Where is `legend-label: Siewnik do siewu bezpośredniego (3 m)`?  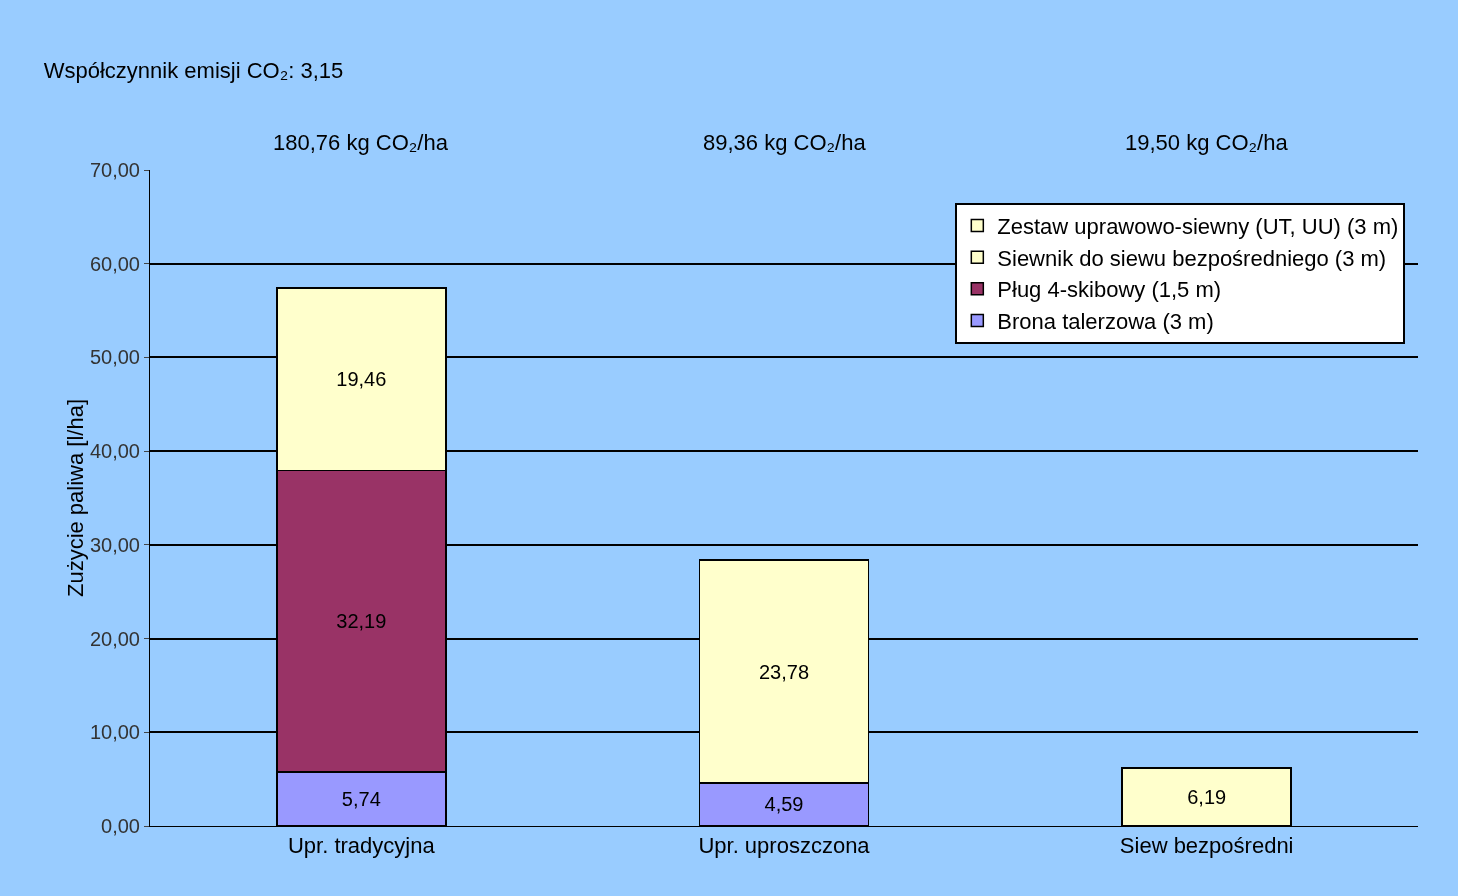
legend-label: Siewnik do siewu bezpośredniego (3 m) is located at coordinates (1192, 258).